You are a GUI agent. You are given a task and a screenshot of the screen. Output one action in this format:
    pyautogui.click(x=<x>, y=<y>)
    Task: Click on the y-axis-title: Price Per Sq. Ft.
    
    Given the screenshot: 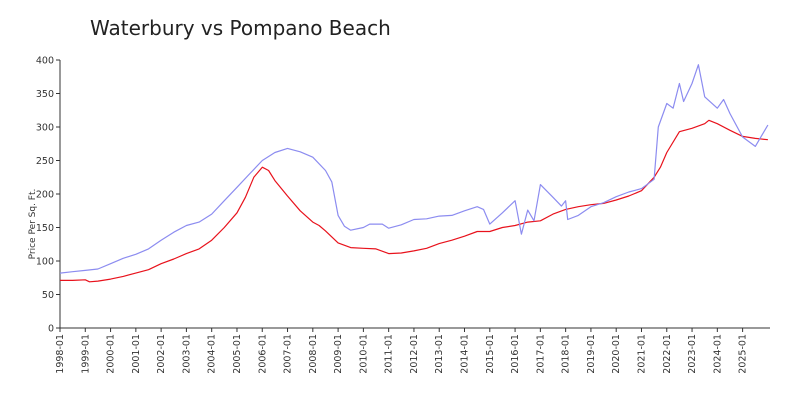 What is the action you would take?
    pyautogui.click(x=33, y=224)
    